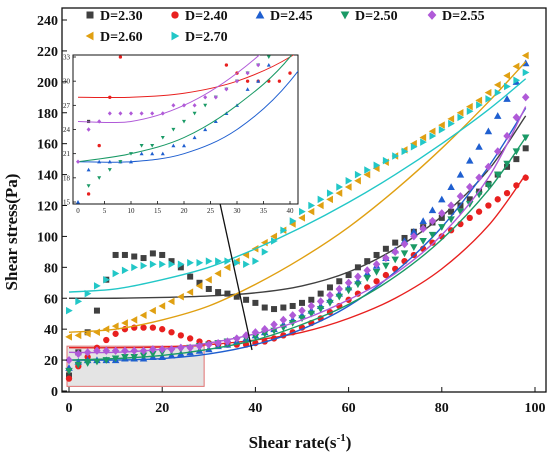 The image size is (550, 458). What do you see at coordinates (51, 361) in the screenshot?
I see `y-tick-label: 20` at bounding box center [51, 361].